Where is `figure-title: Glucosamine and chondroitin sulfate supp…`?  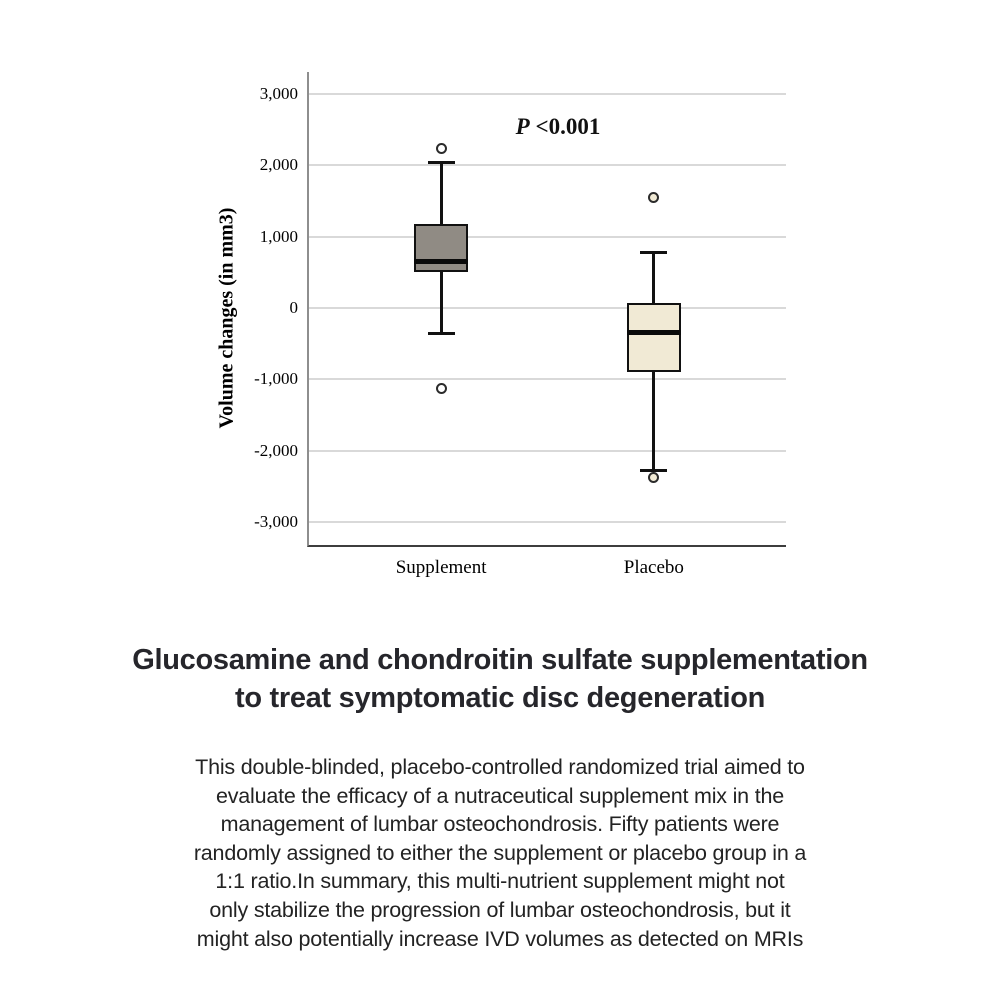
figure-title: Glucosamine and chondroitin sulfate supp… is located at coordinates (500, 679).